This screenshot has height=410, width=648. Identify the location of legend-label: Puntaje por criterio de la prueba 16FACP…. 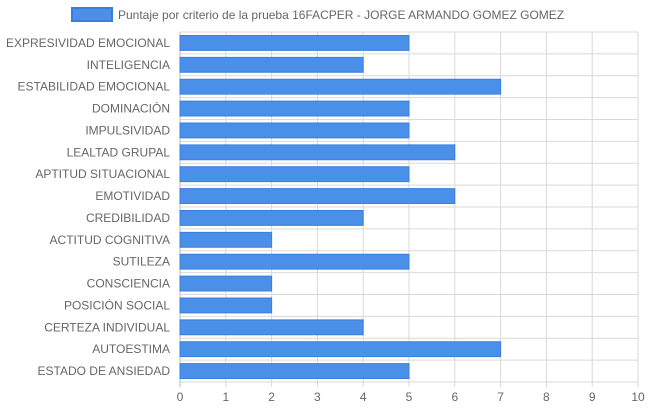
(341, 15).